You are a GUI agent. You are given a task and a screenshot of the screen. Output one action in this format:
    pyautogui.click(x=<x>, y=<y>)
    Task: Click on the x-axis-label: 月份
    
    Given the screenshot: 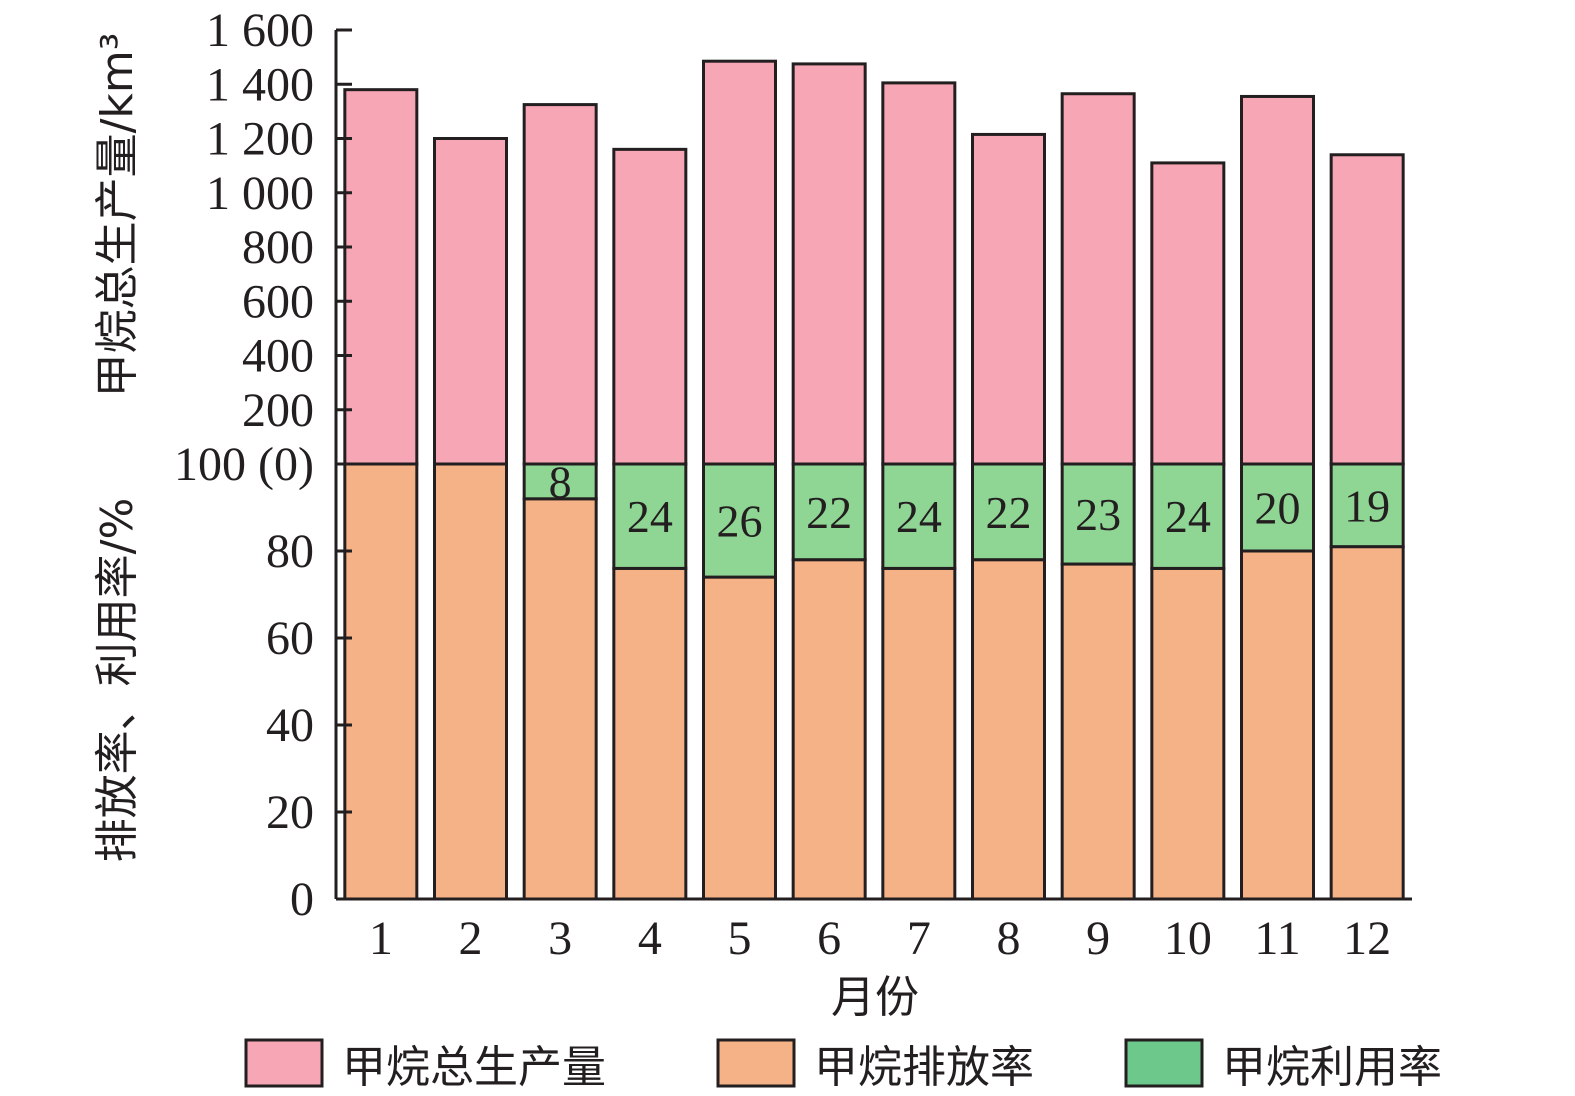 What is the action you would take?
    pyautogui.click(x=875, y=997)
    